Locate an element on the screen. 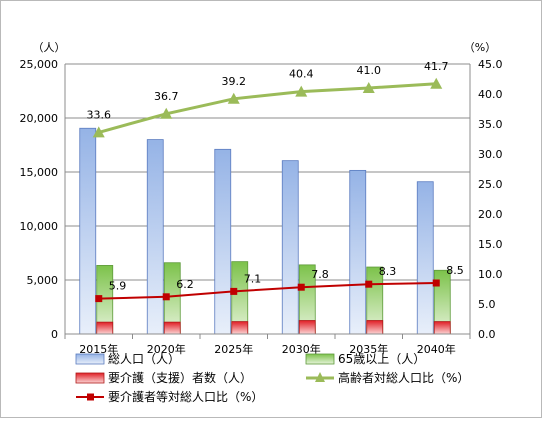  right-tick-label: 10.0 is located at coordinates (490, 274).